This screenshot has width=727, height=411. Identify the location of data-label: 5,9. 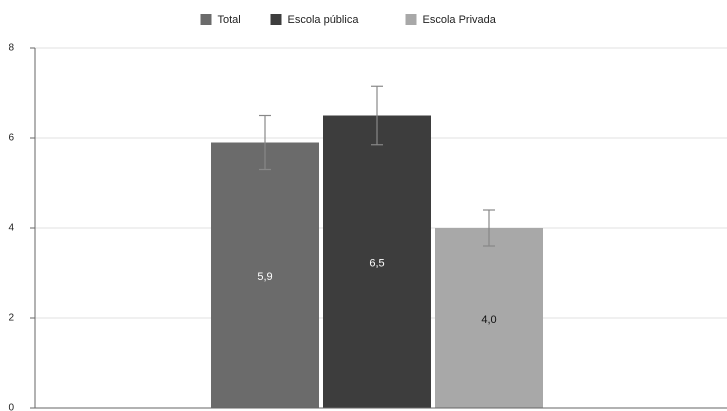
(264, 277).